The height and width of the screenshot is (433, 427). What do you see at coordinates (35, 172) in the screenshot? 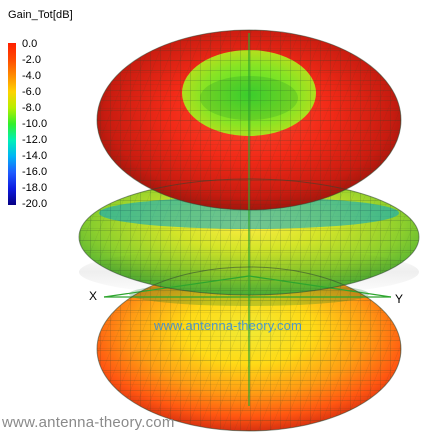
I see `legend-tick-8: -16.0` at bounding box center [35, 172].